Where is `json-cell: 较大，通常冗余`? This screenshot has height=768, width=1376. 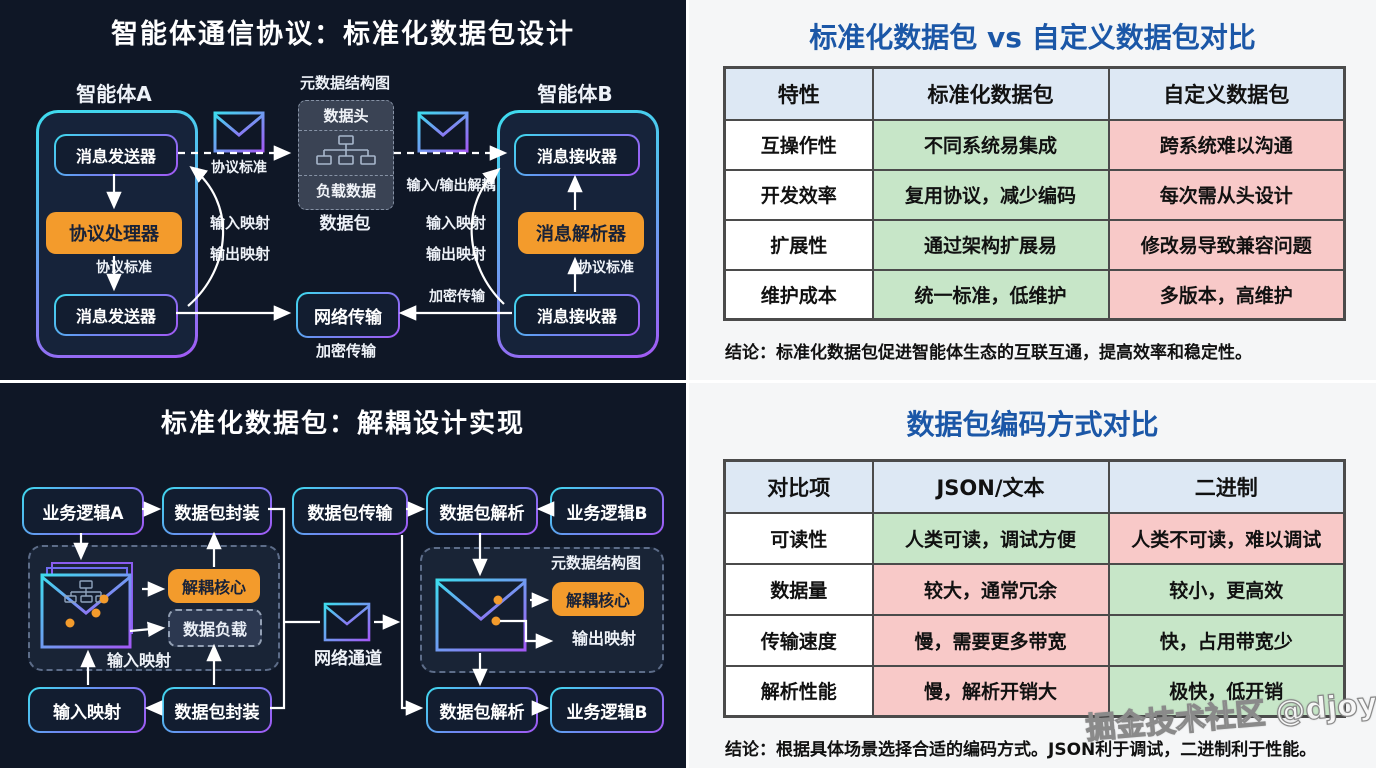
json-cell: 较大，通常冗余 is located at coordinates (990, 589).